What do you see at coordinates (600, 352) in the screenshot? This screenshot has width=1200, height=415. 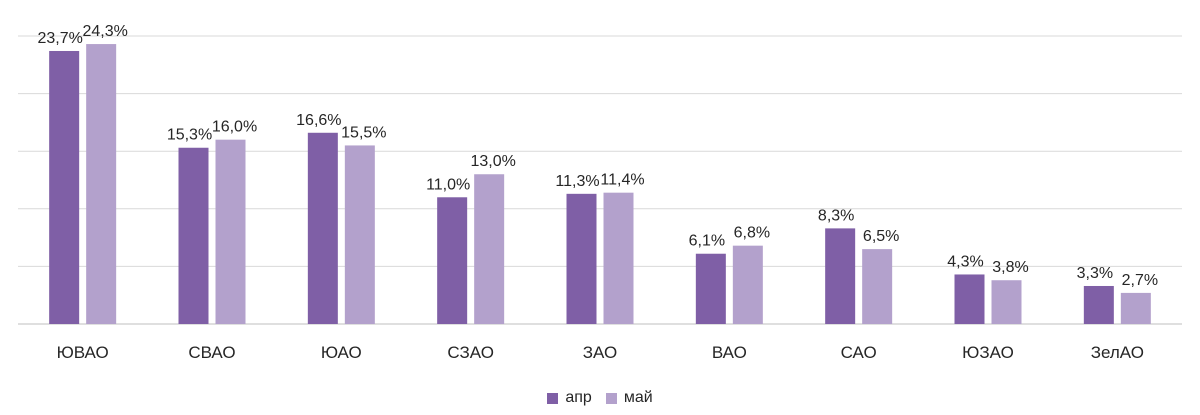 I see `x-tick-label: ЗАО` at bounding box center [600, 352].